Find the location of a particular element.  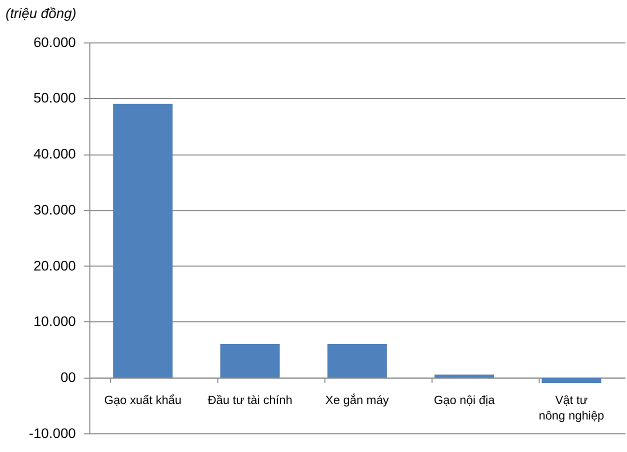

y-tick-label: -10.000 is located at coordinates (52, 432).